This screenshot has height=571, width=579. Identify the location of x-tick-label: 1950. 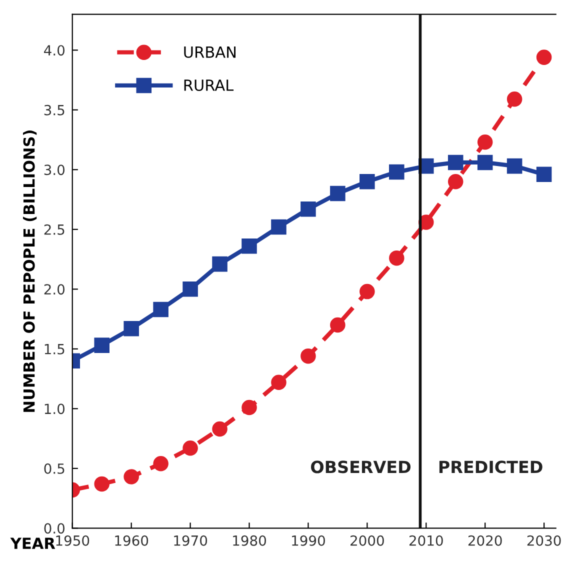
(73, 540).